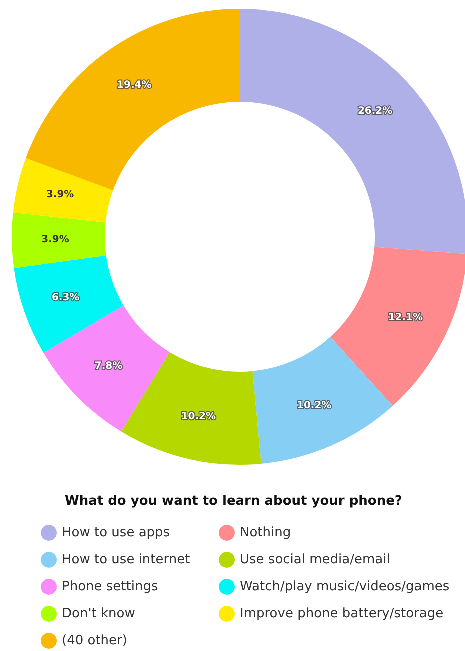 This screenshot has width=465, height=651. Describe the element at coordinates (134, 86) in the screenshot. I see `data-label: 19.4%` at that location.